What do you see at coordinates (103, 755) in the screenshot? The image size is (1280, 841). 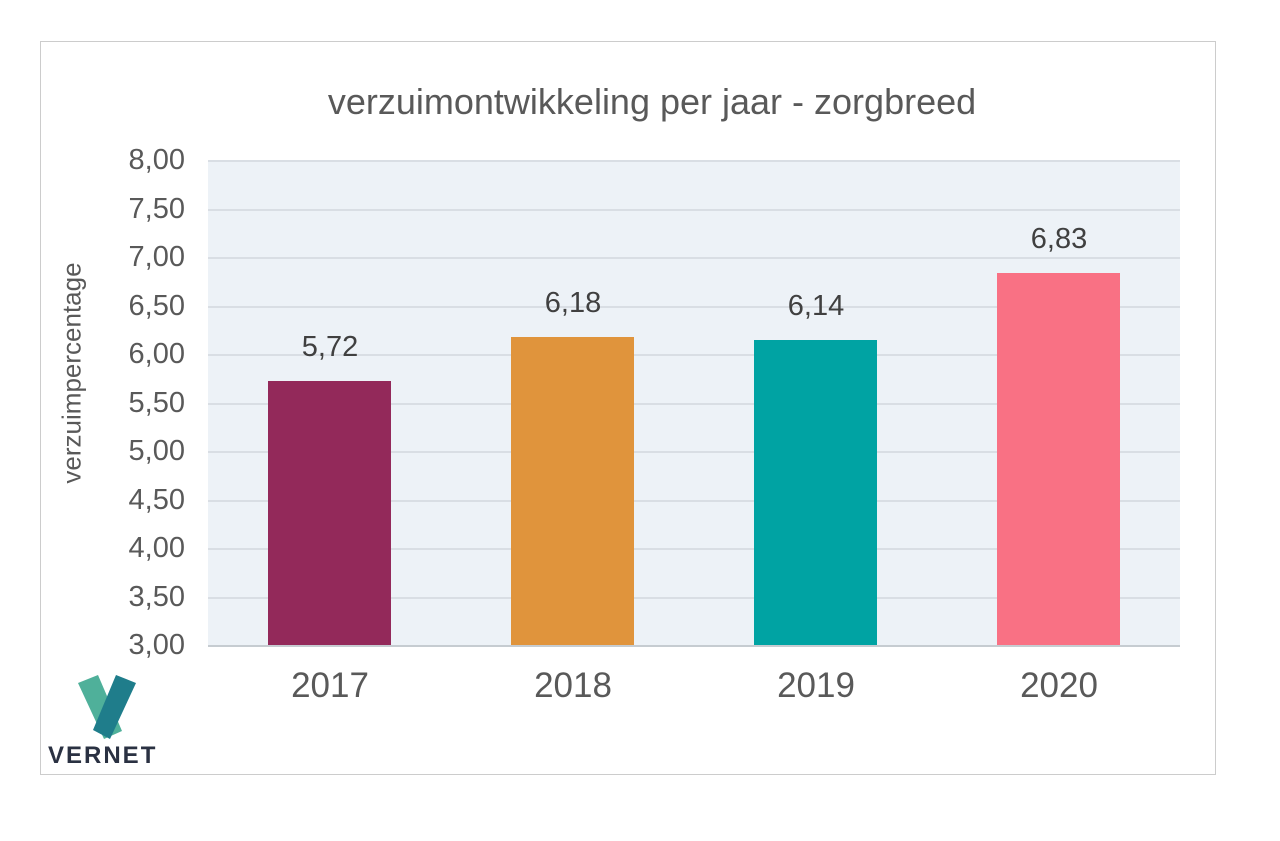 I see `vernet-logo-text: VERNET` at bounding box center [103, 755].